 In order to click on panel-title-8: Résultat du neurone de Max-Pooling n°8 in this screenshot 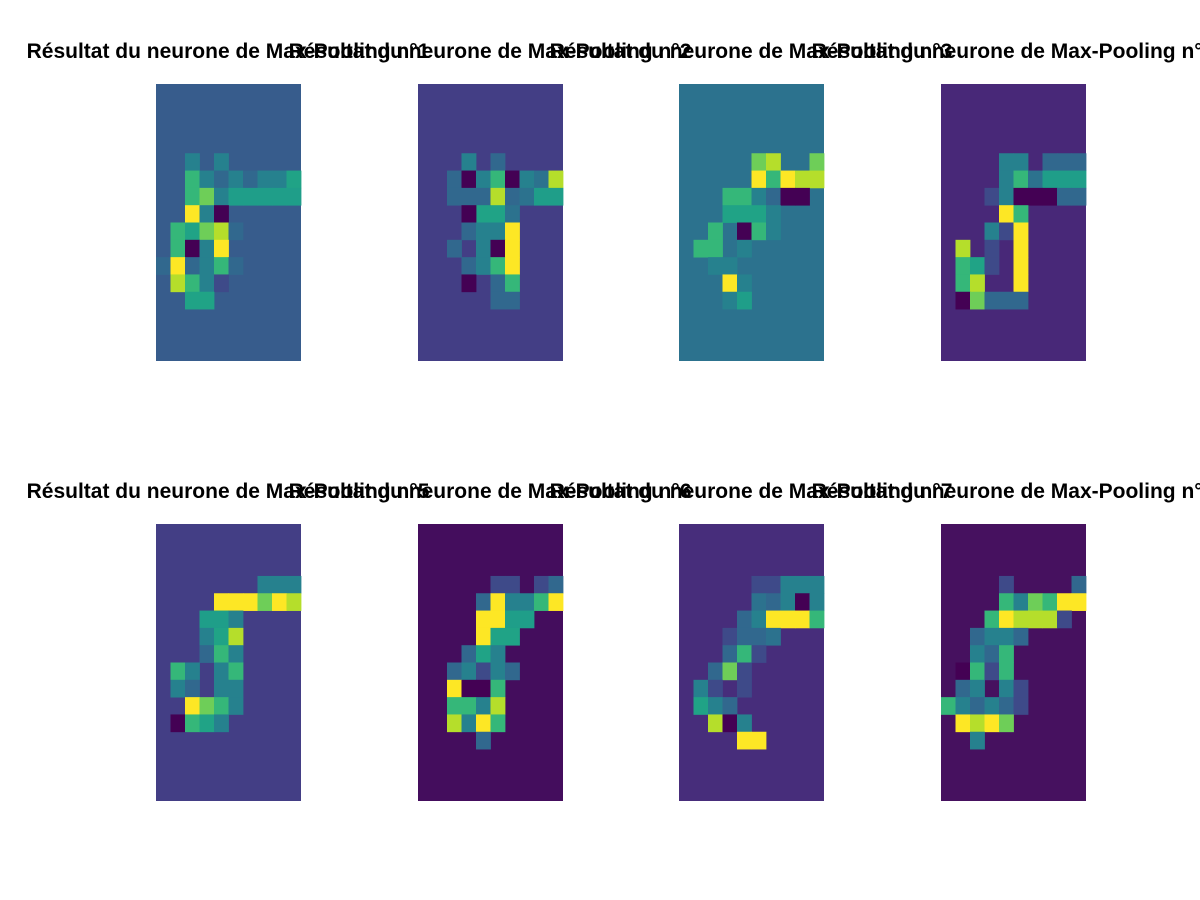, I will do `click(1006, 491)`.